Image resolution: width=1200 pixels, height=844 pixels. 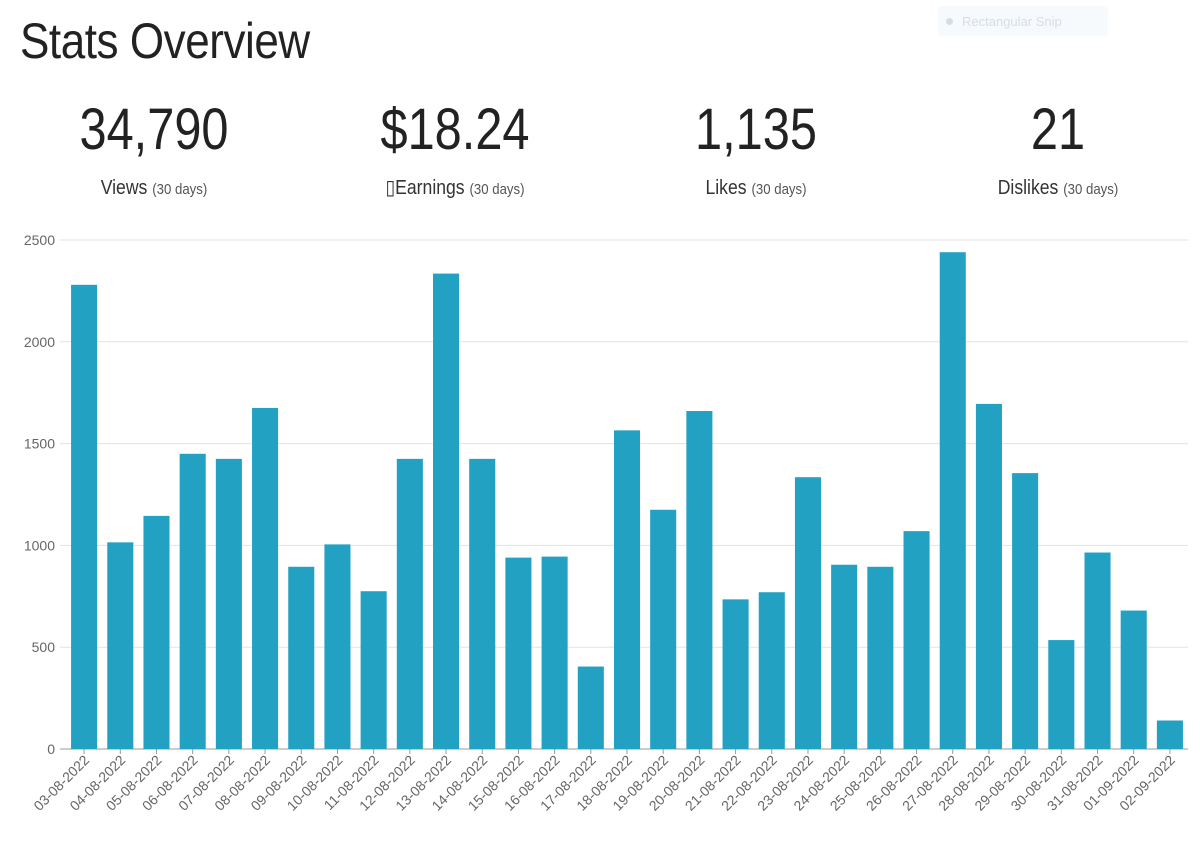 I want to click on stat-likes: 1,135 Likes (30 days), so click(x=756, y=146).